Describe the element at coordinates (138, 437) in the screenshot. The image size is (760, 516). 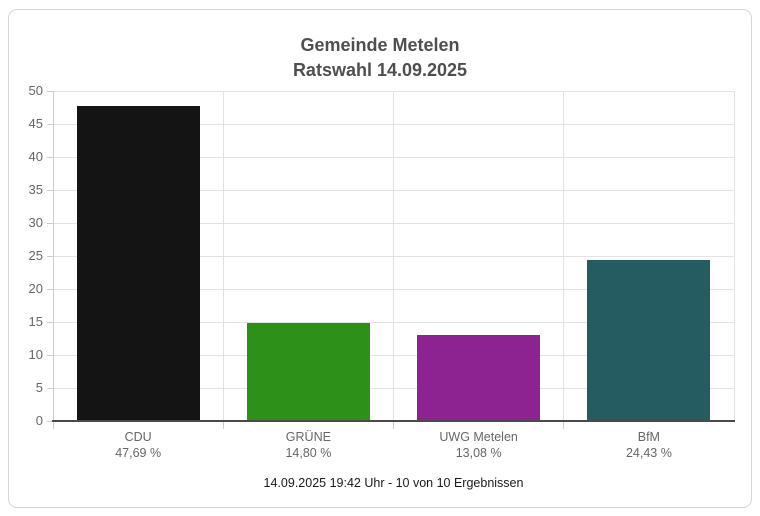
I see `category-name: CDU` at that location.